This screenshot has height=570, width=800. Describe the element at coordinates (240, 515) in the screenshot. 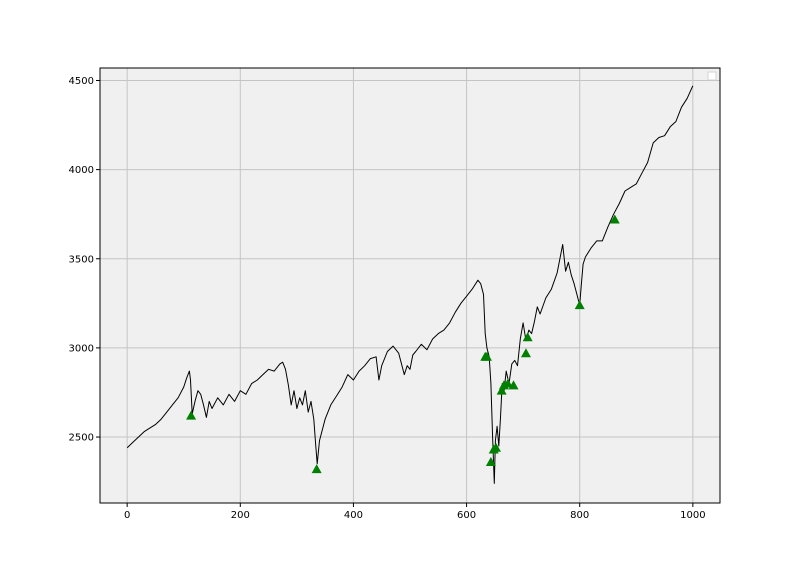

I see `x-tick-label: 200` at that location.